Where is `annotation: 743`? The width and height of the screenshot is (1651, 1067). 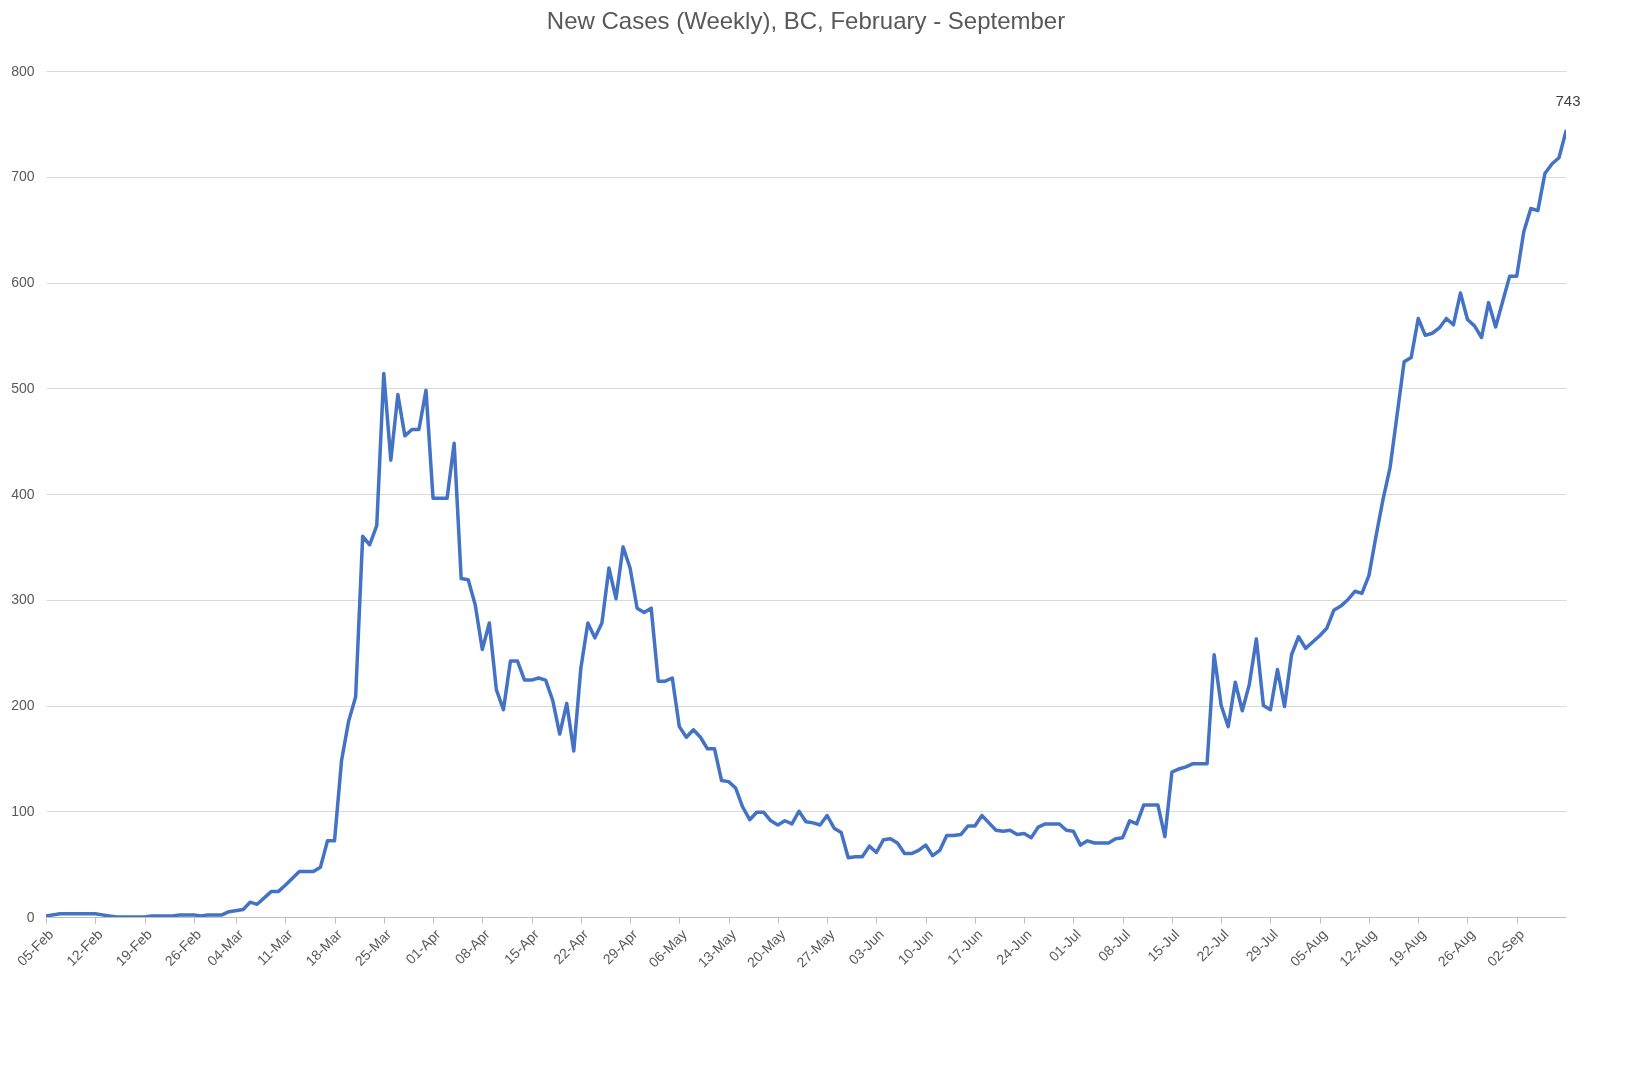
annotation: 743 is located at coordinates (1568, 101).